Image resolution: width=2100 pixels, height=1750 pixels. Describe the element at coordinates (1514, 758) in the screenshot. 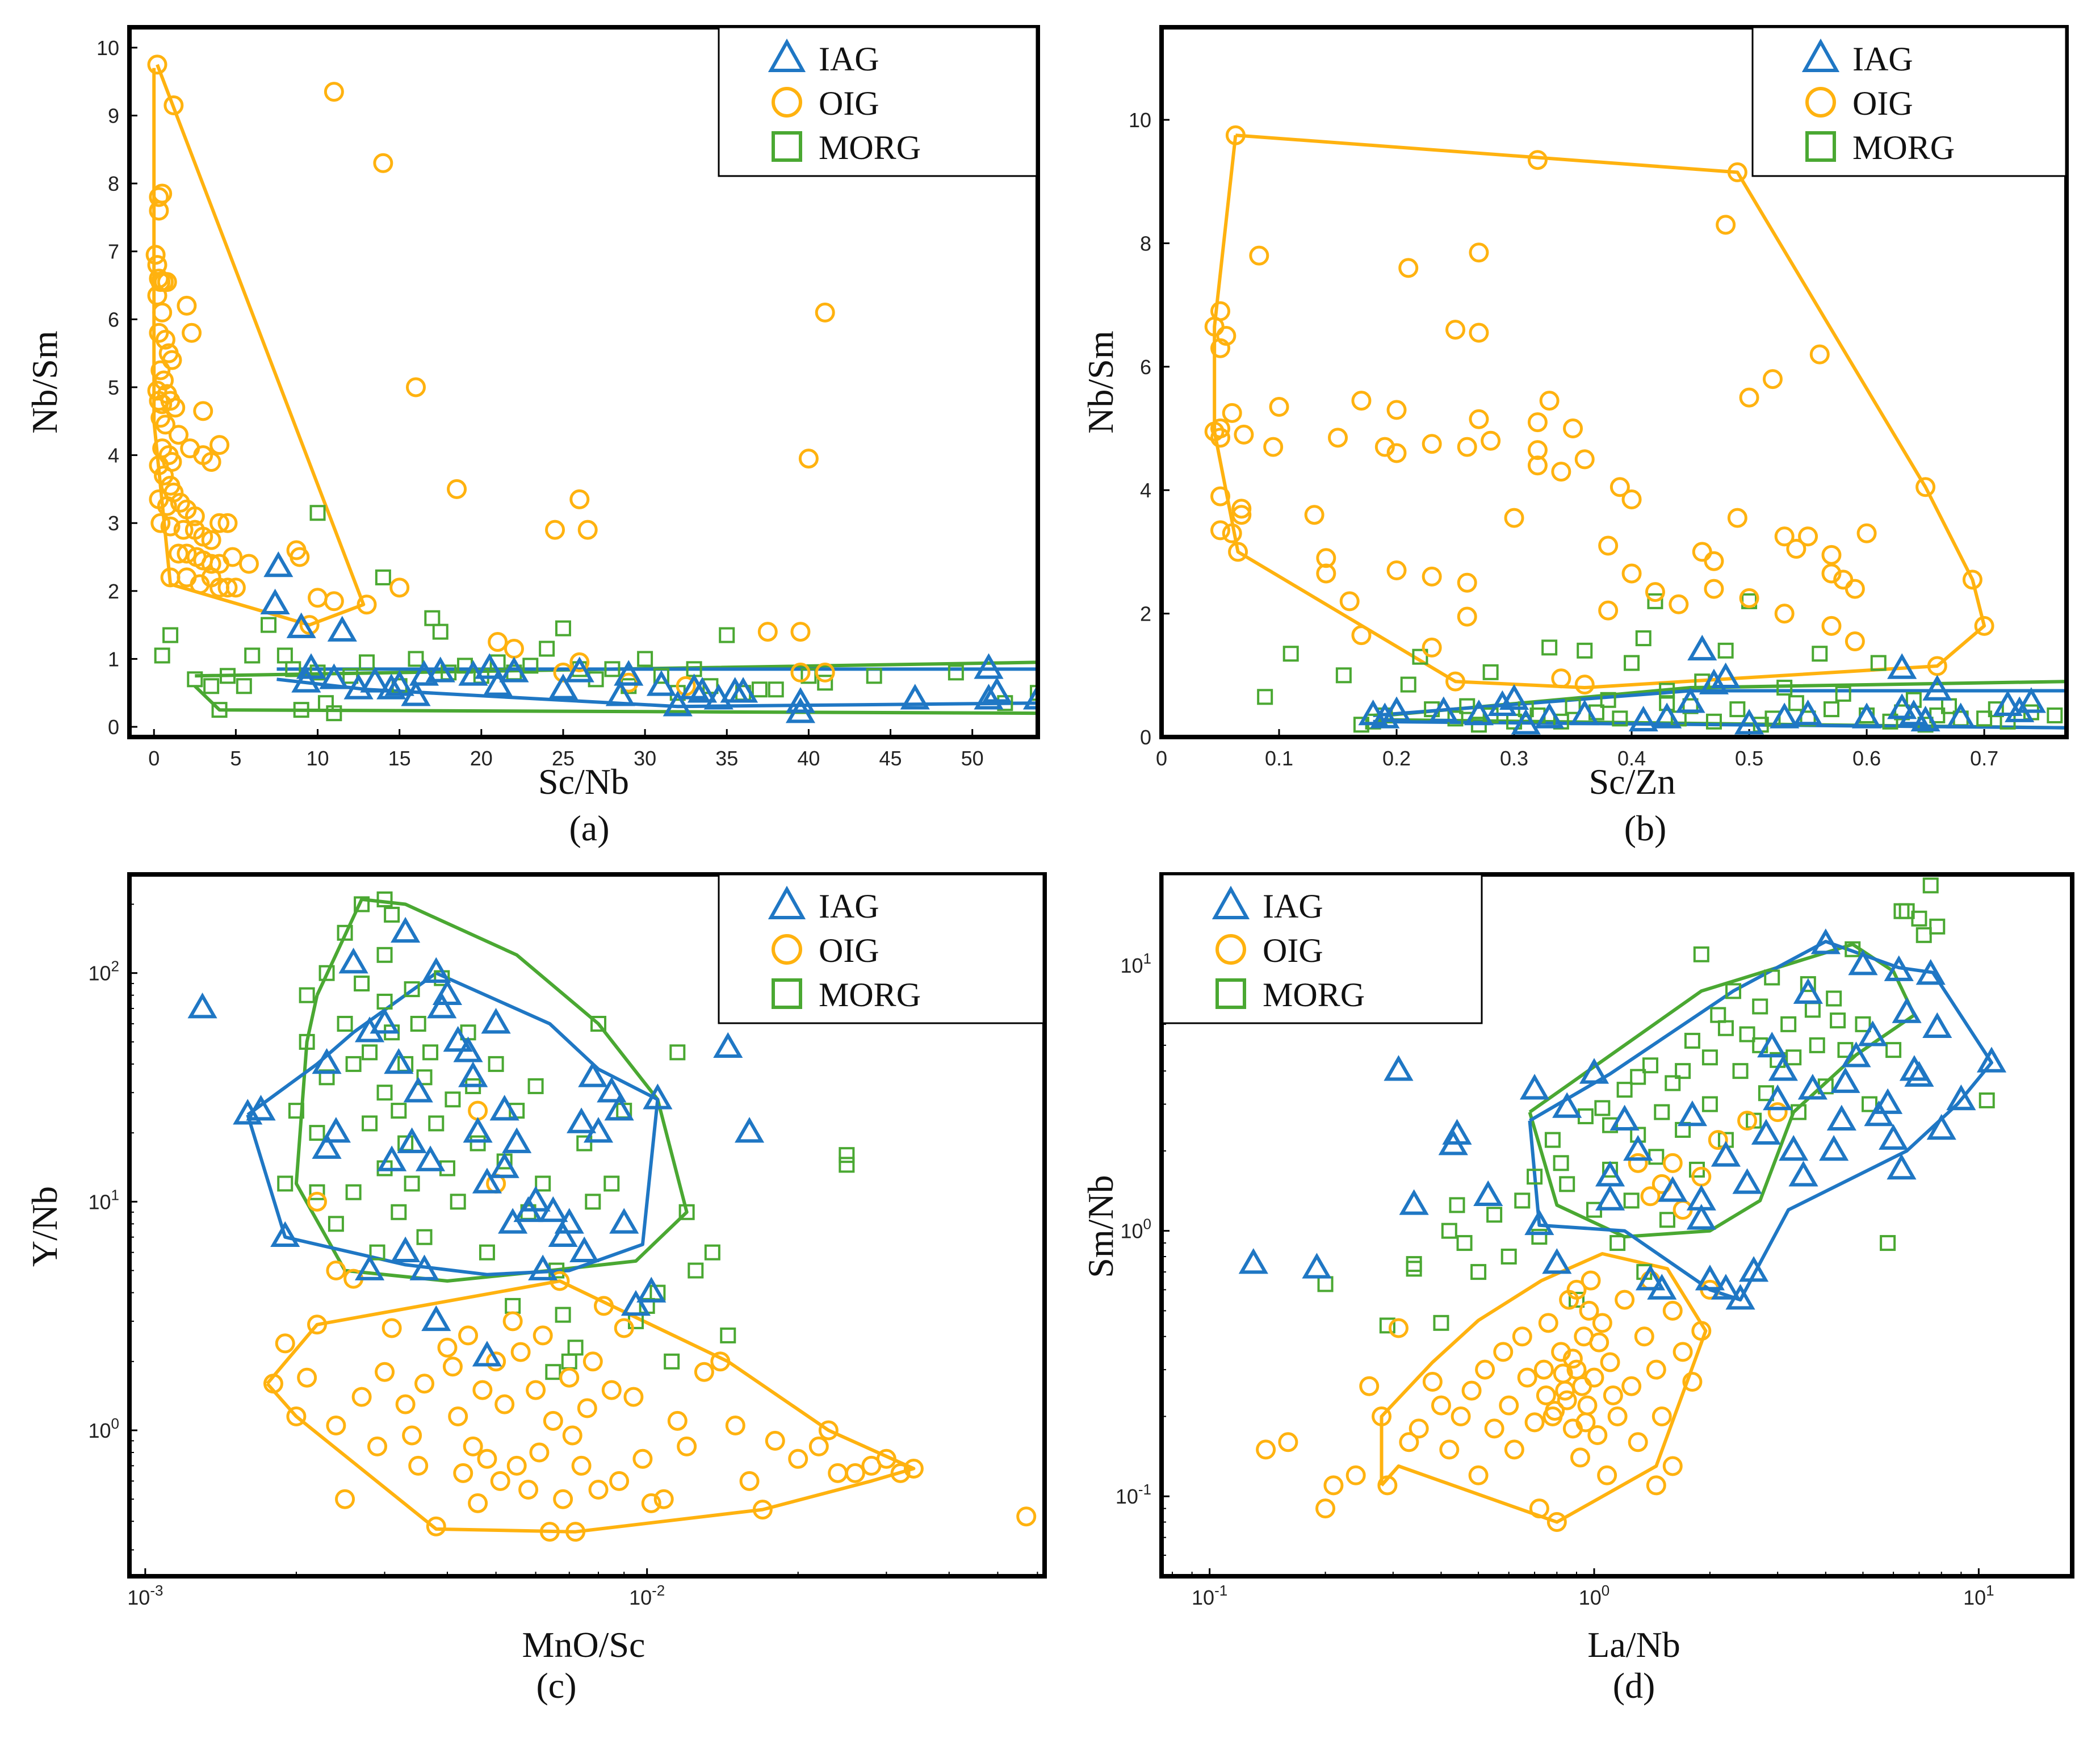

I see `x-tick-label: 0.3` at that location.